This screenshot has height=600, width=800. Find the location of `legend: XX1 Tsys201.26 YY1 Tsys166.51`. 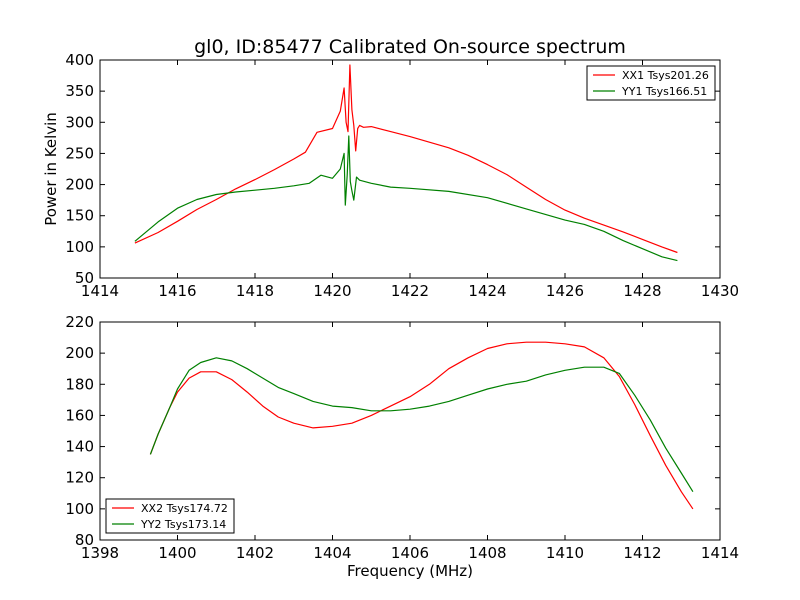

legend: XX1 Tsys201.26 YY1 Tsys166.51 is located at coordinates (651, 83).